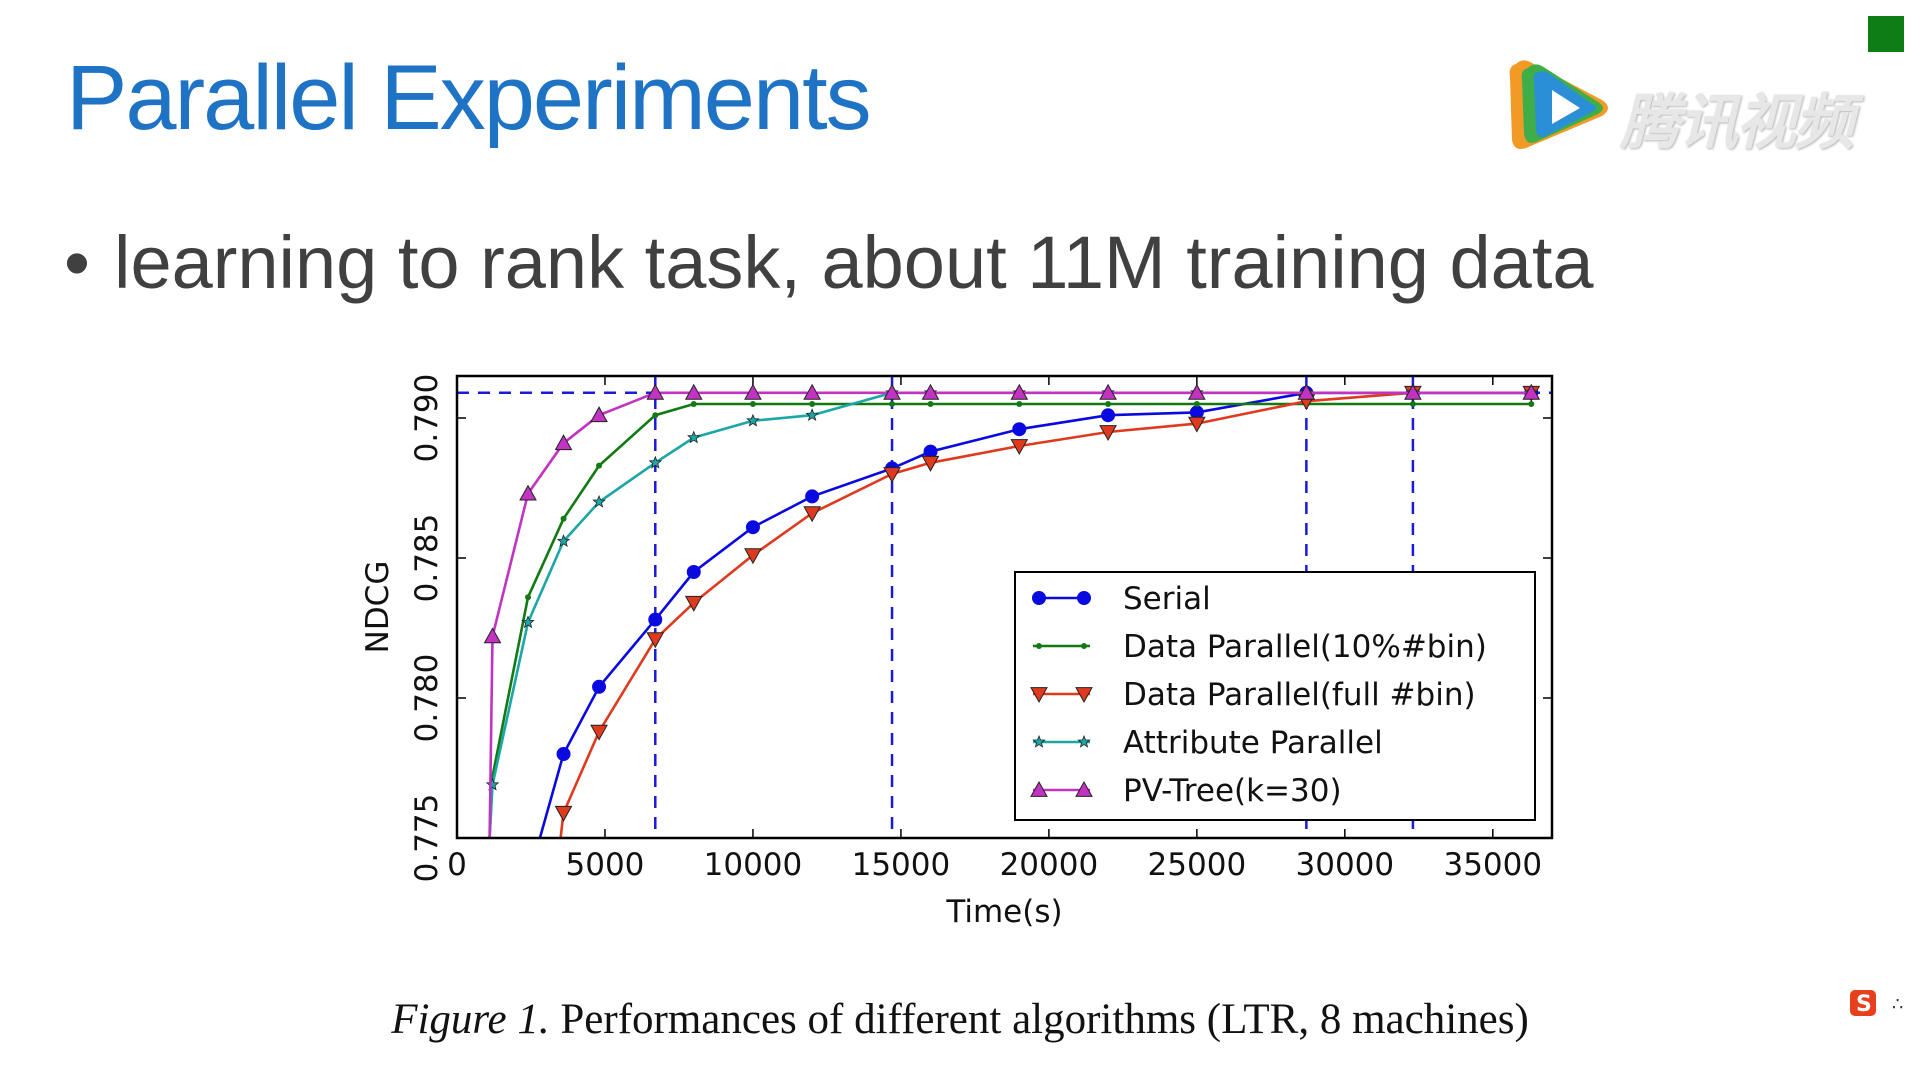 Image resolution: width=1920 pixels, height=1080 pixels. Describe the element at coordinates (605, 865) in the screenshot. I see `x-tick-label: 5000` at that location.